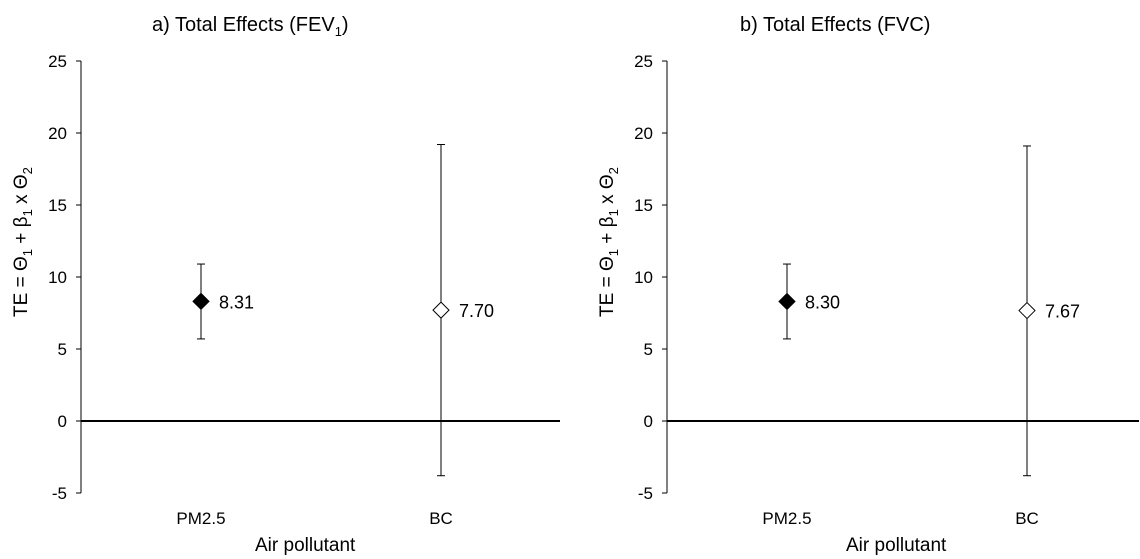 This screenshot has width=1140, height=559. I want to click on chart-title: b) Total Effects (FVC), so click(835, 26).